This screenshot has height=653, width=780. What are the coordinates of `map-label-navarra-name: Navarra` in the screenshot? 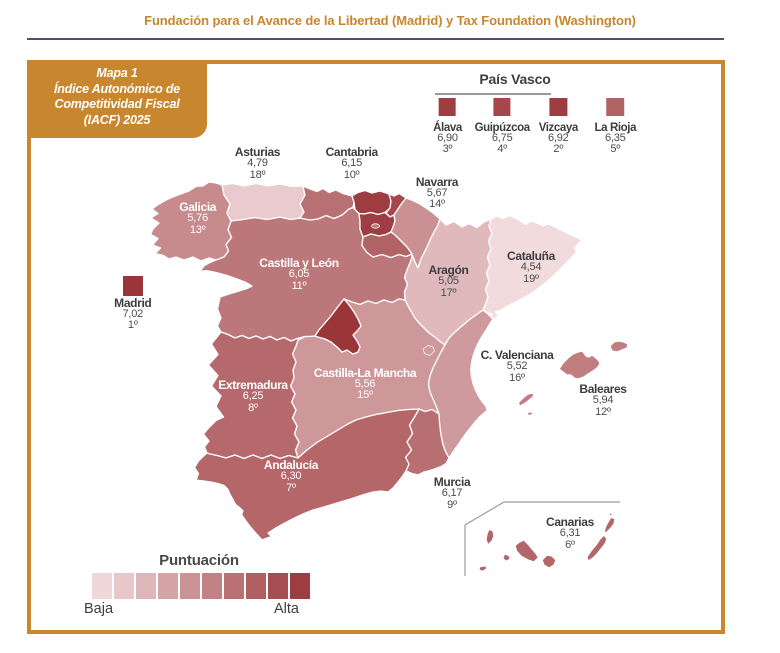 It's located at (437, 181).